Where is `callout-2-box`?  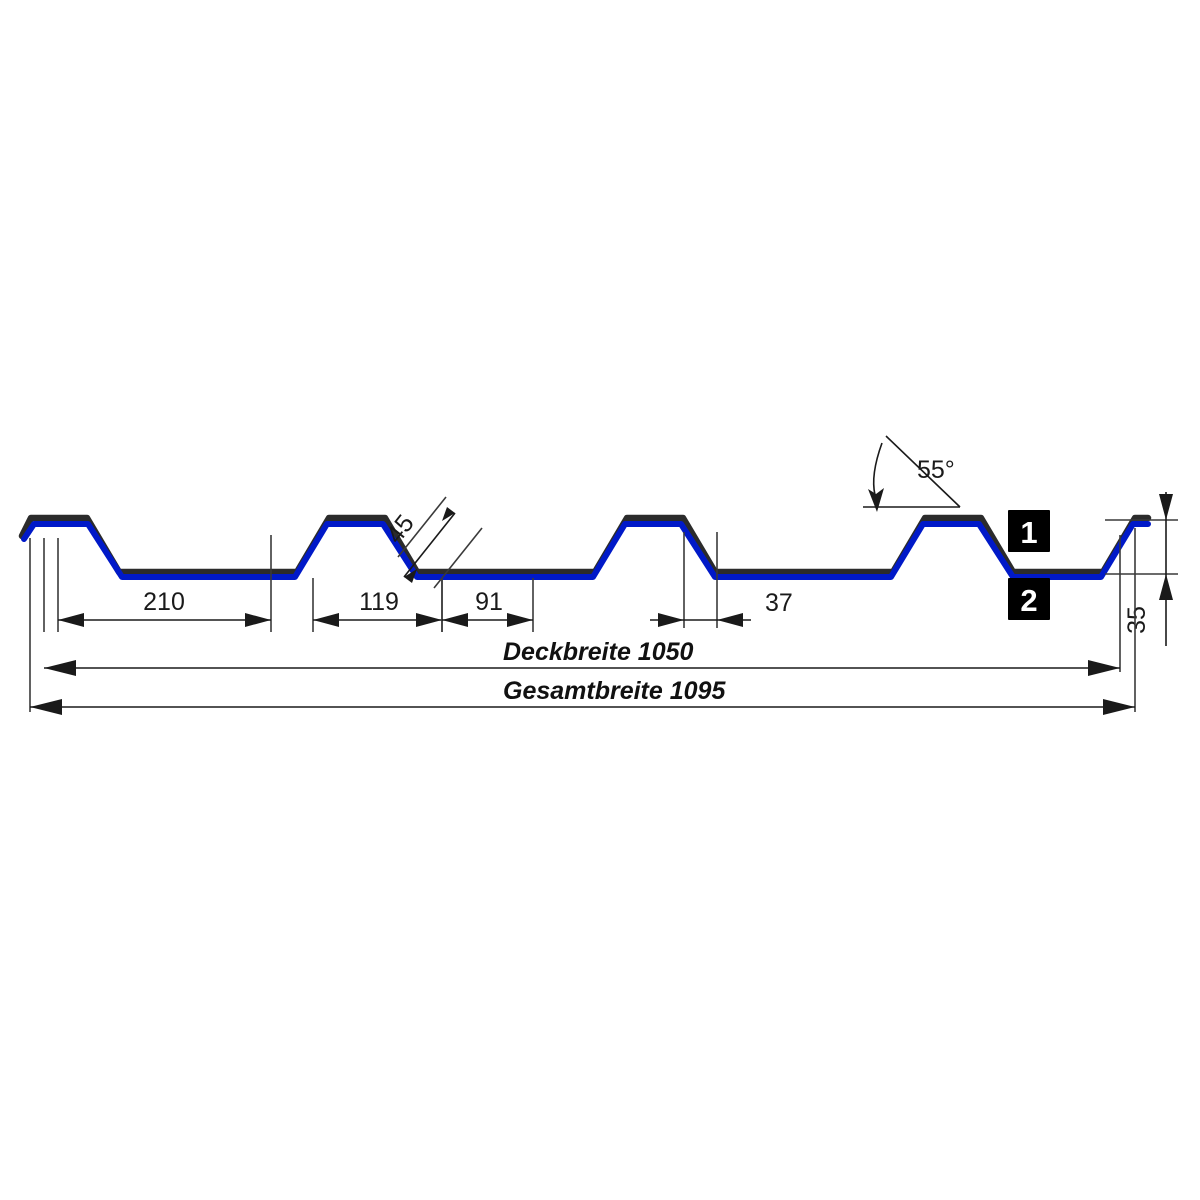 callout-2-box is located at coordinates (1029, 599).